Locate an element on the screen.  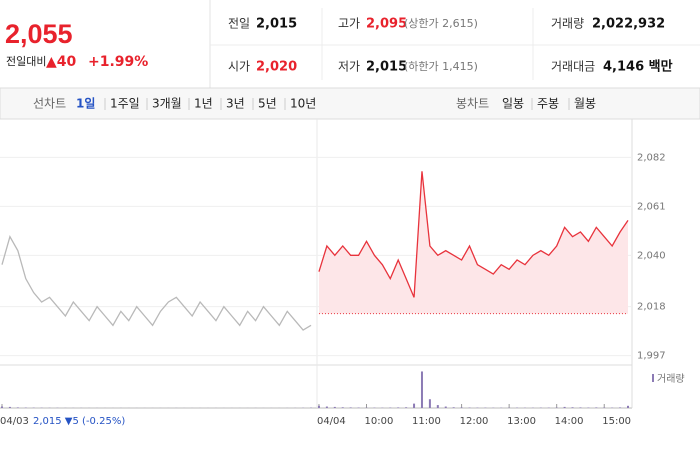
area-fill is located at coordinates (473, 242).